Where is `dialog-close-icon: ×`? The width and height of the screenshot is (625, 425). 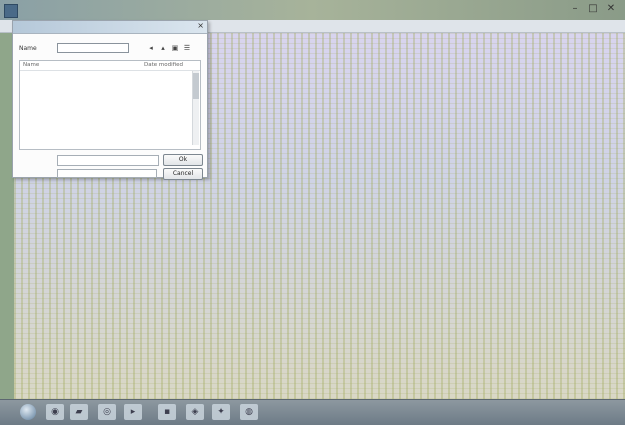
dialog-close-icon: × is located at coordinates (200, 25).